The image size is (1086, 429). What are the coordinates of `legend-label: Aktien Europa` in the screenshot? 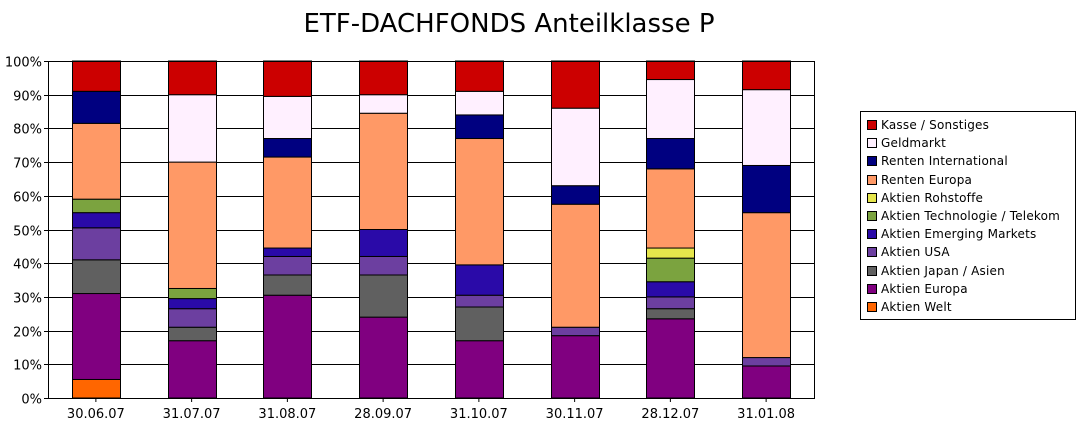 It's located at (924, 288).